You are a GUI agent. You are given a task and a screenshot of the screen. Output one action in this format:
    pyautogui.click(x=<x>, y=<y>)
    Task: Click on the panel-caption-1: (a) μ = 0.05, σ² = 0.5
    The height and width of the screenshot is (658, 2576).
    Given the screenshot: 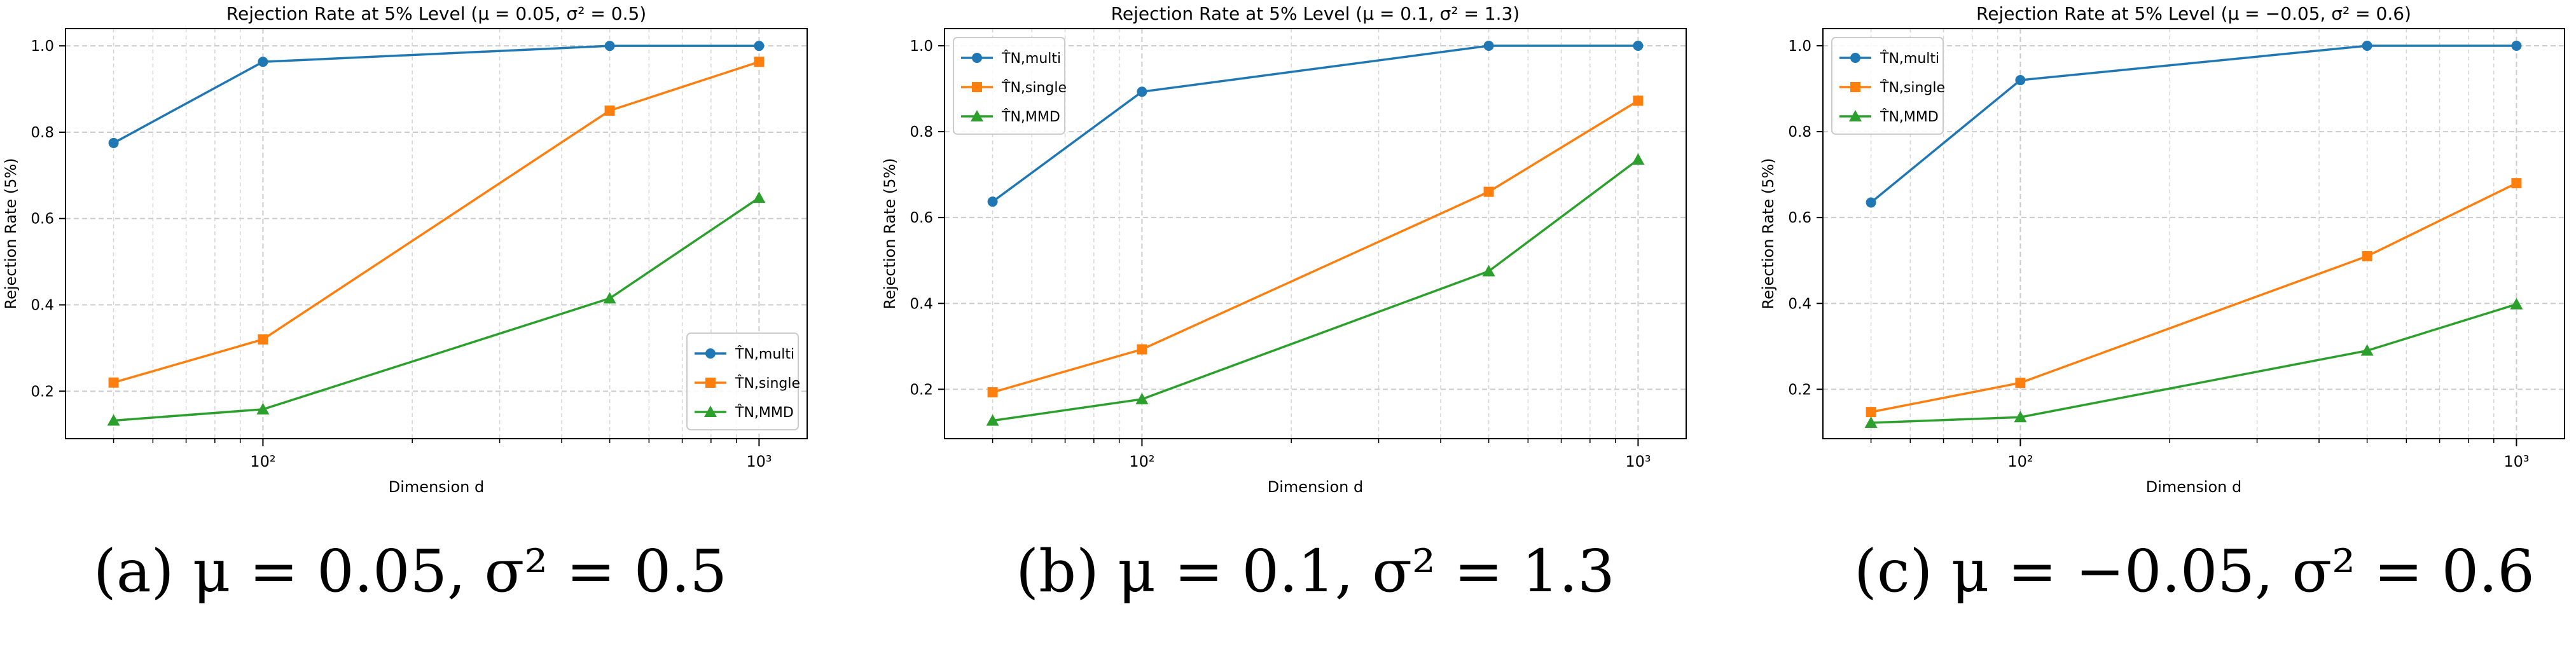 What is the action you would take?
    pyautogui.click(x=410, y=571)
    